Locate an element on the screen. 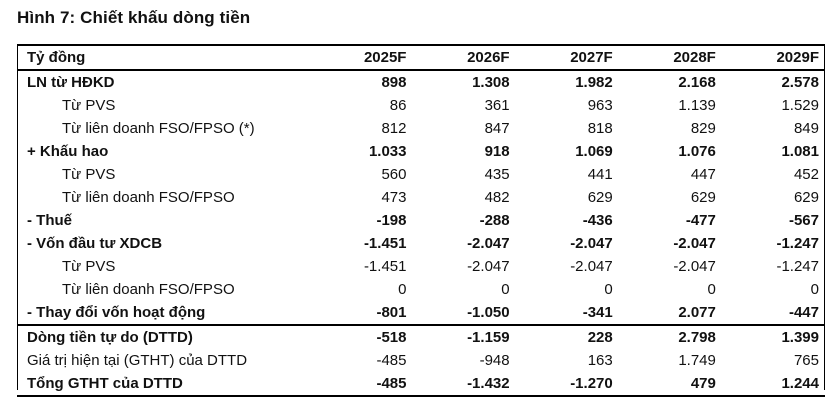  table-row: - Thuế -198 -288 -436 -477 -567 is located at coordinates (421, 220).